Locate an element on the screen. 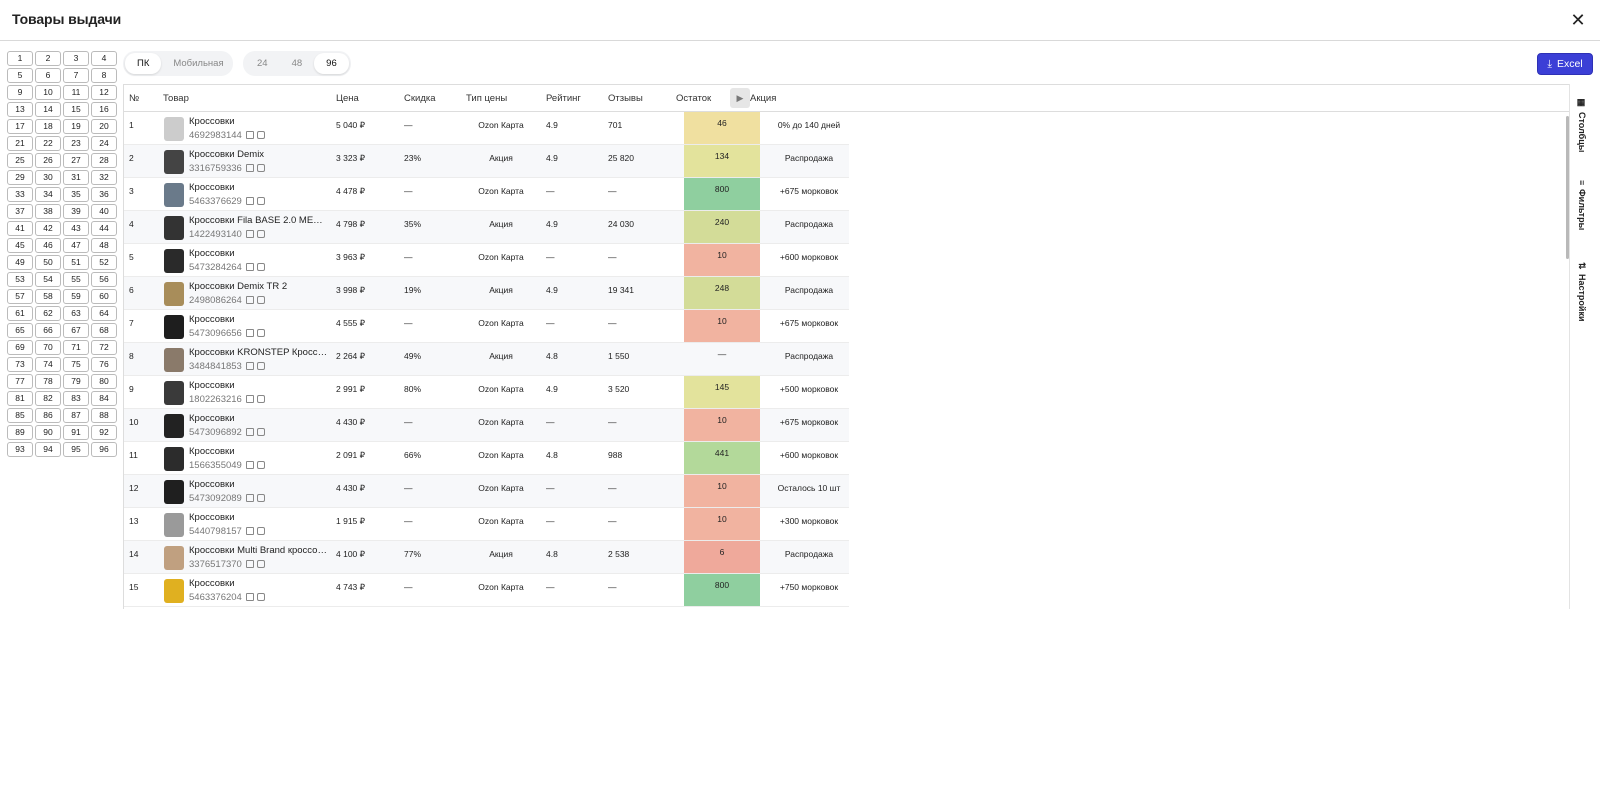 This screenshot has height=791, width=1600. page-number-button: 18 is located at coordinates (48, 126).